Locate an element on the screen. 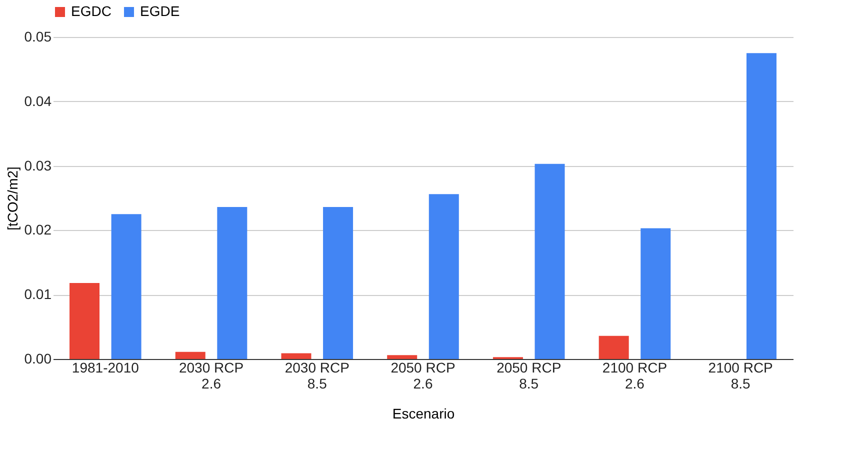 This screenshot has height=475, width=860. x-tick-label: 2050 RCP 8.5 is located at coordinates (529, 376).